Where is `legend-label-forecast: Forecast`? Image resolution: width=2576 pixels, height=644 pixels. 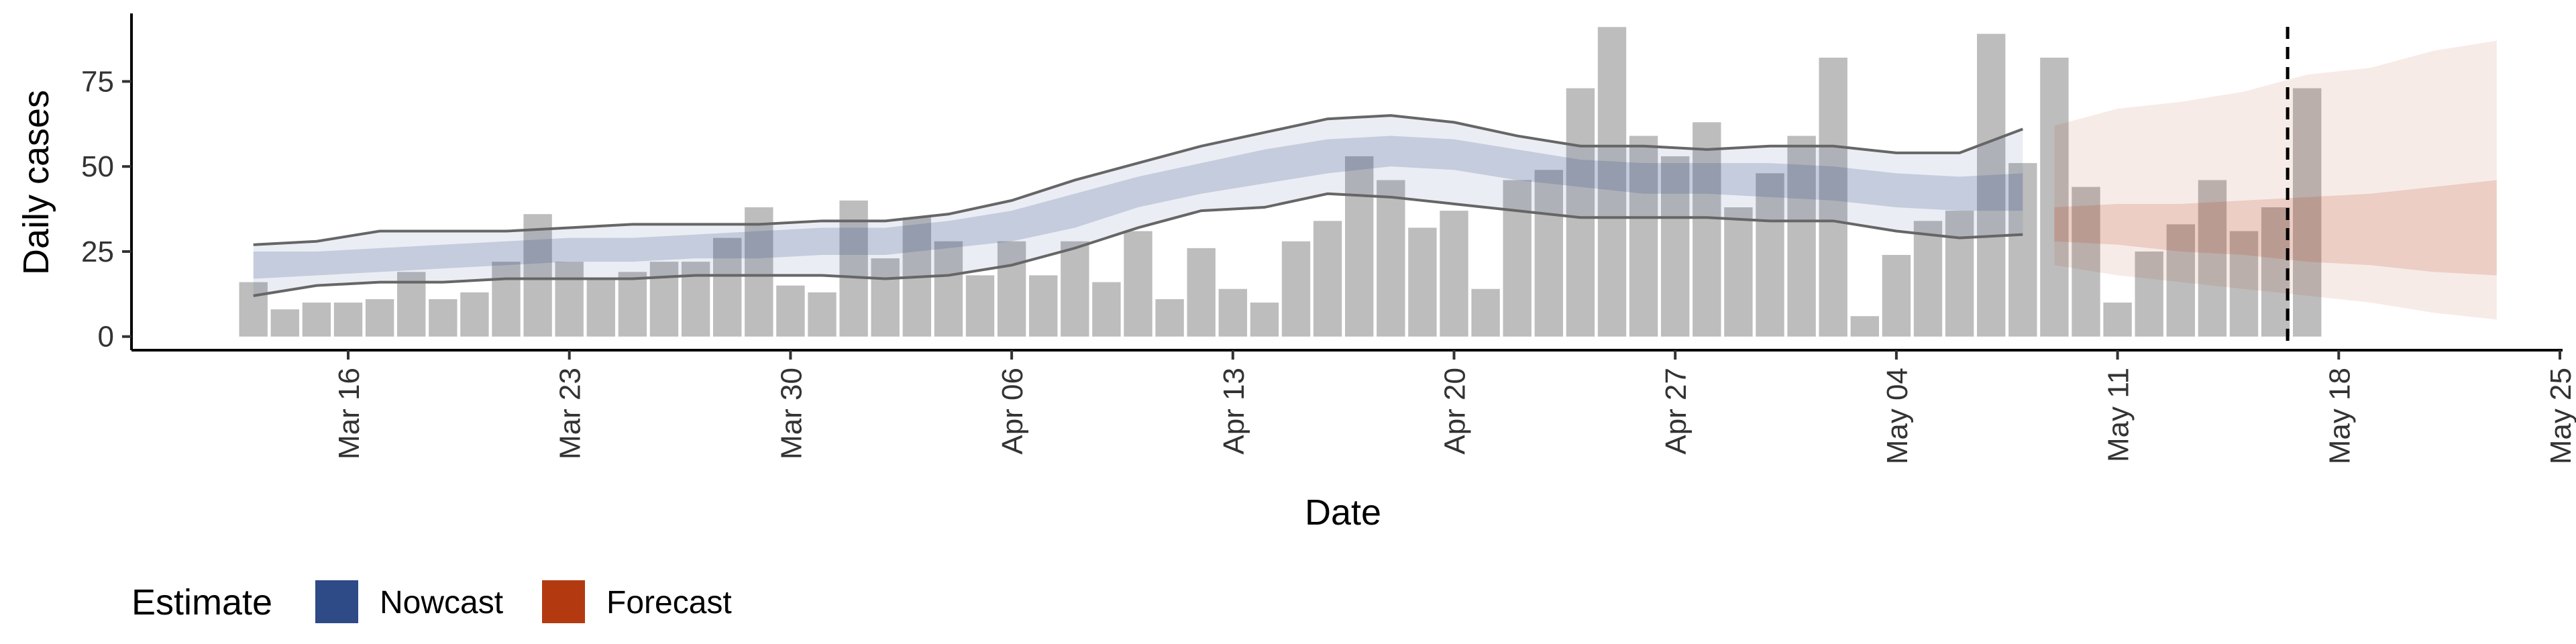
legend-label-forecast: Forecast is located at coordinates (669, 603).